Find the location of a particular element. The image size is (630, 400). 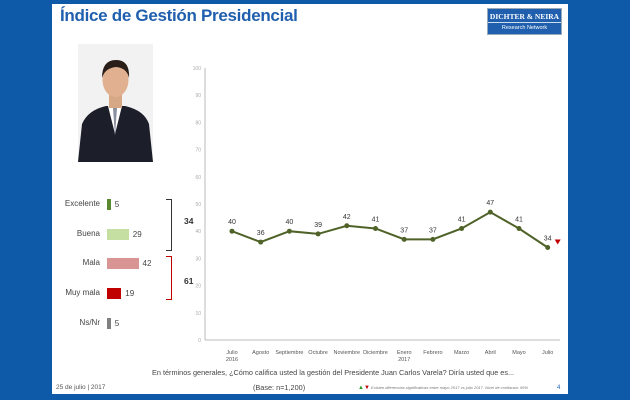

decrease-marker-icon is located at coordinates (557, 242).